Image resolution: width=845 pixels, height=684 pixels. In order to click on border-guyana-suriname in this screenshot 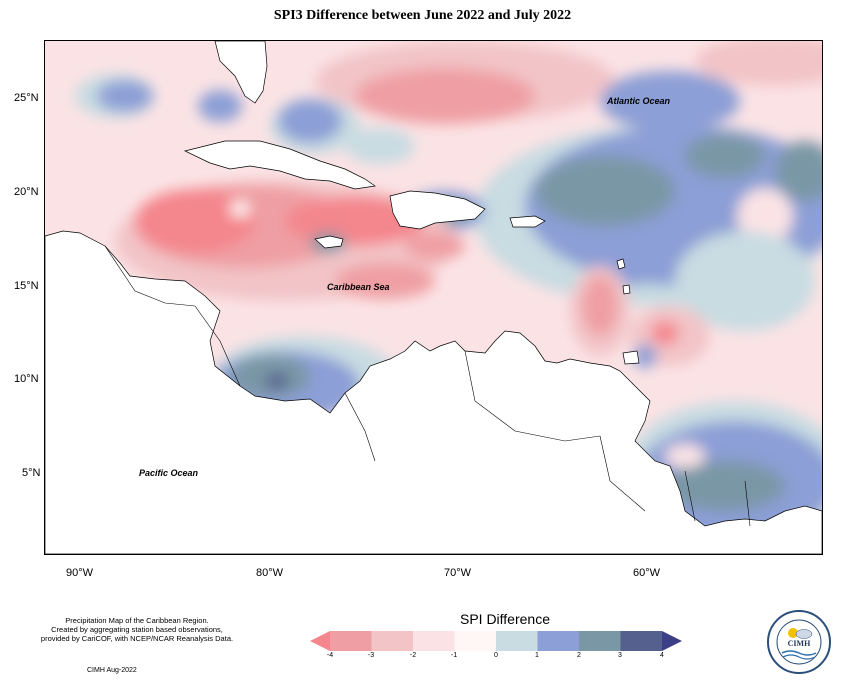, I will do `click(690, 496)`.